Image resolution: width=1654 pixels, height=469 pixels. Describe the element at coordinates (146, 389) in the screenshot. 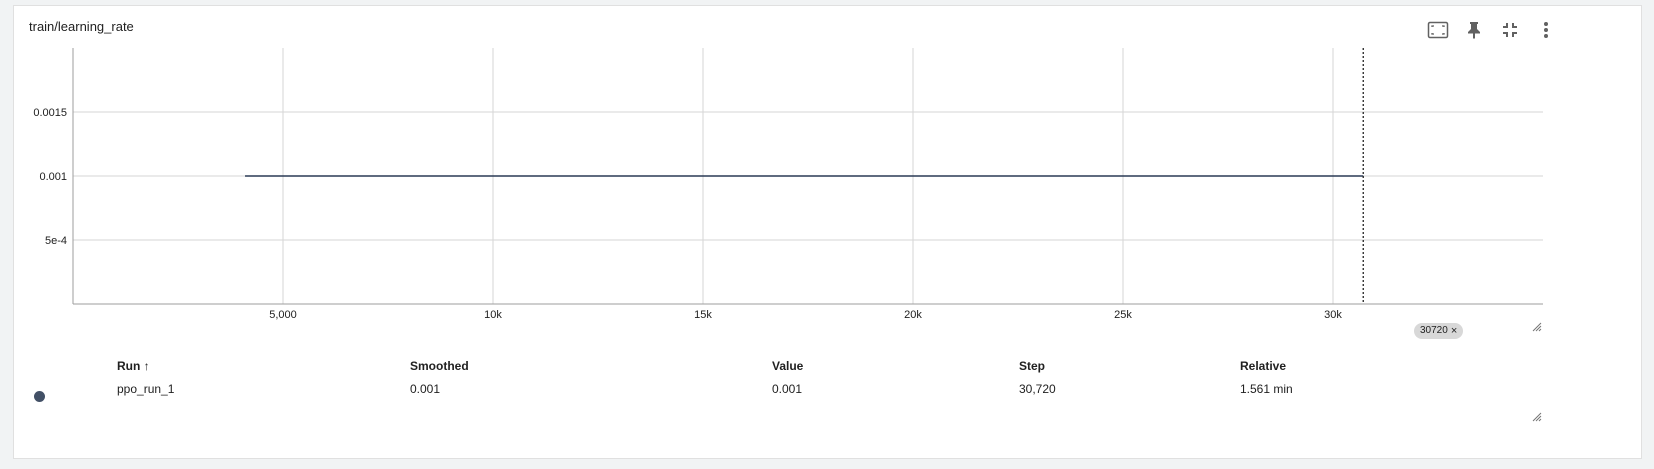

I see `cell-run: ppo_run_1` at that location.